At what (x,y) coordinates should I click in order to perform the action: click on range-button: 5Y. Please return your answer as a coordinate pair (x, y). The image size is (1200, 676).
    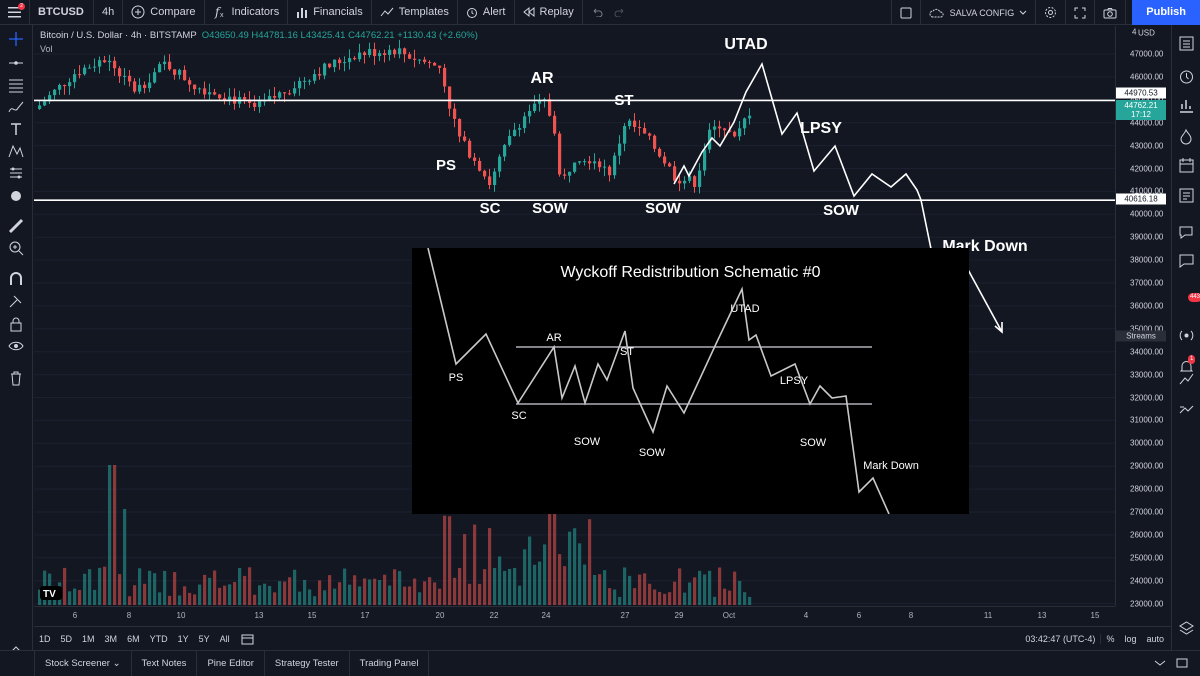
    Looking at the image, I should click on (204, 638).